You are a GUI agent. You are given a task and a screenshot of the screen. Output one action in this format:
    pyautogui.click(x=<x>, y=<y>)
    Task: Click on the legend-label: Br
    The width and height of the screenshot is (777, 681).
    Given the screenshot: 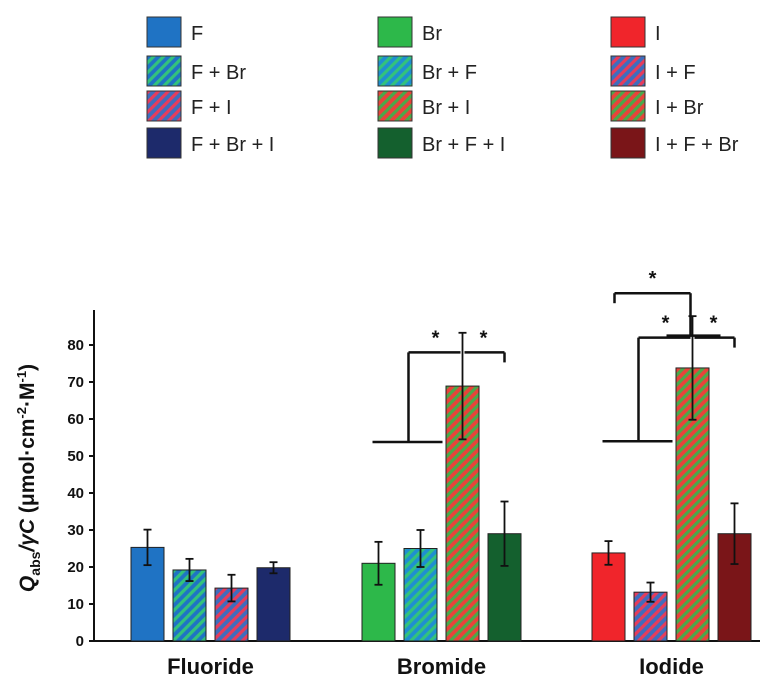 What is the action you would take?
    pyautogui.click(x=432, y=34)
    